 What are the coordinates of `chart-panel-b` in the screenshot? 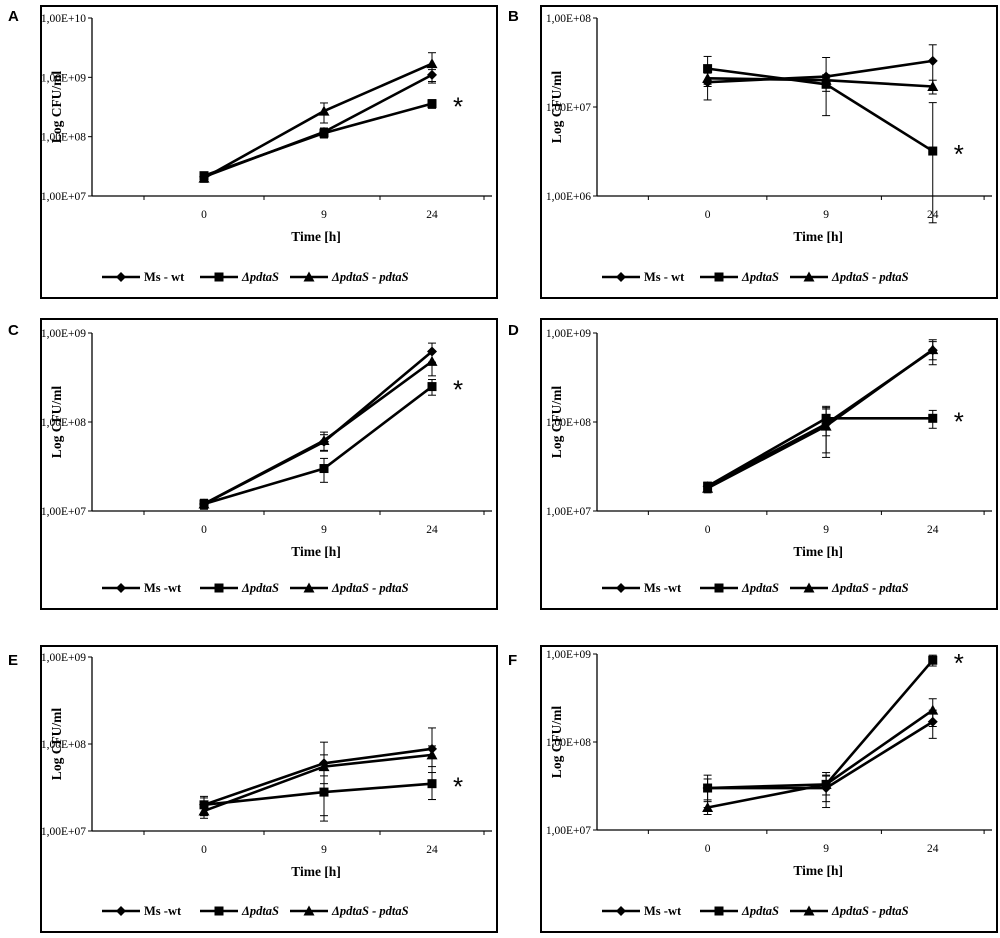 It's located at (769, 152).